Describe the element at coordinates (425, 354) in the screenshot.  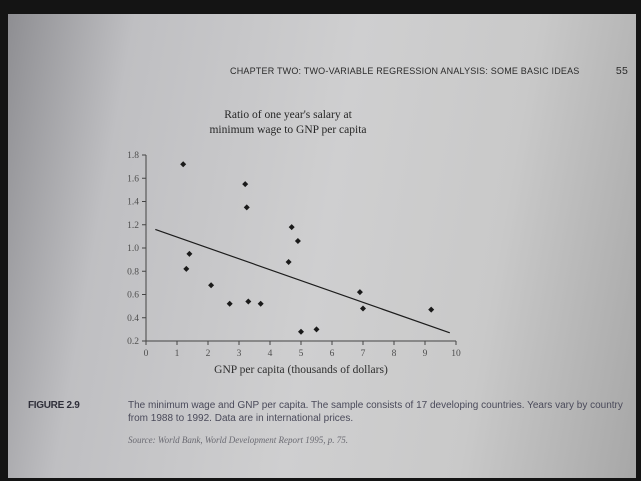
I see `x-tick-label: 9` at that location.